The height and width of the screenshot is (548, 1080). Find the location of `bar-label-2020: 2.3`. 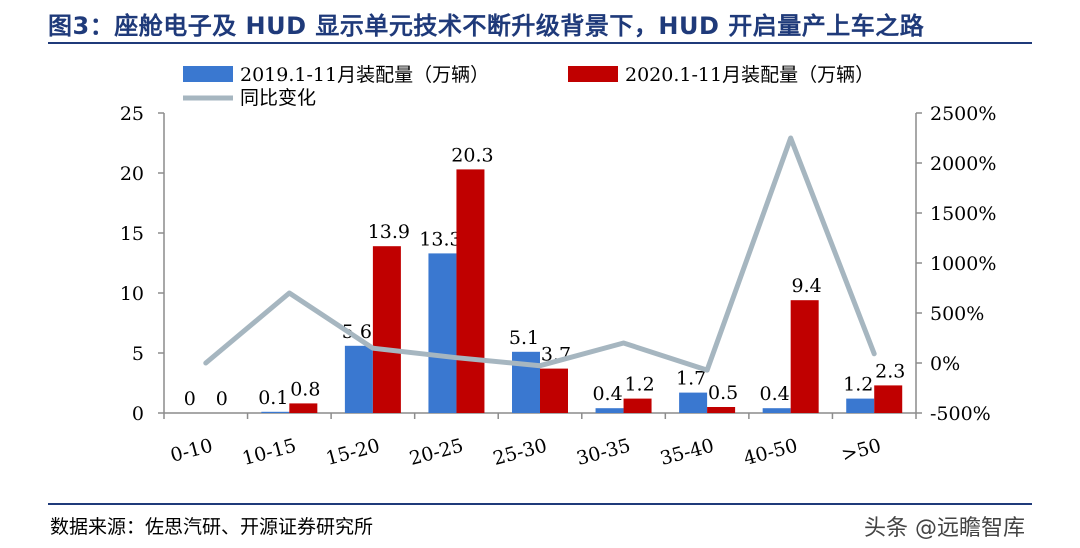

bar-label-2020: 2.3 is located at coordinates (890, 371).